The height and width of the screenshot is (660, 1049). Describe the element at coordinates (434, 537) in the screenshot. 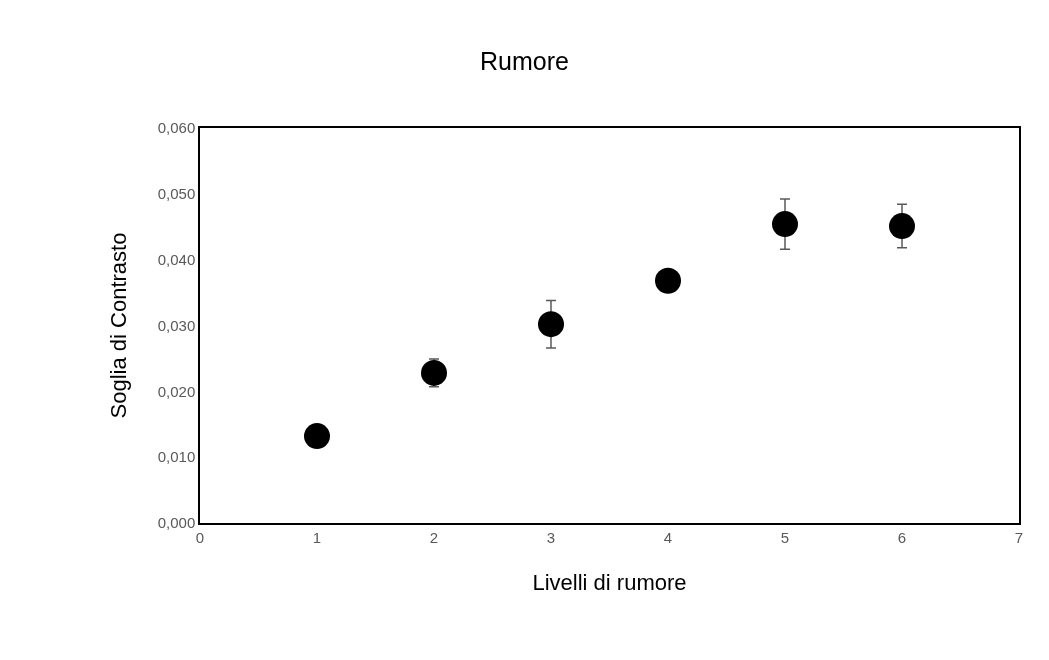

I see `x-tick-label: 2` at that location.